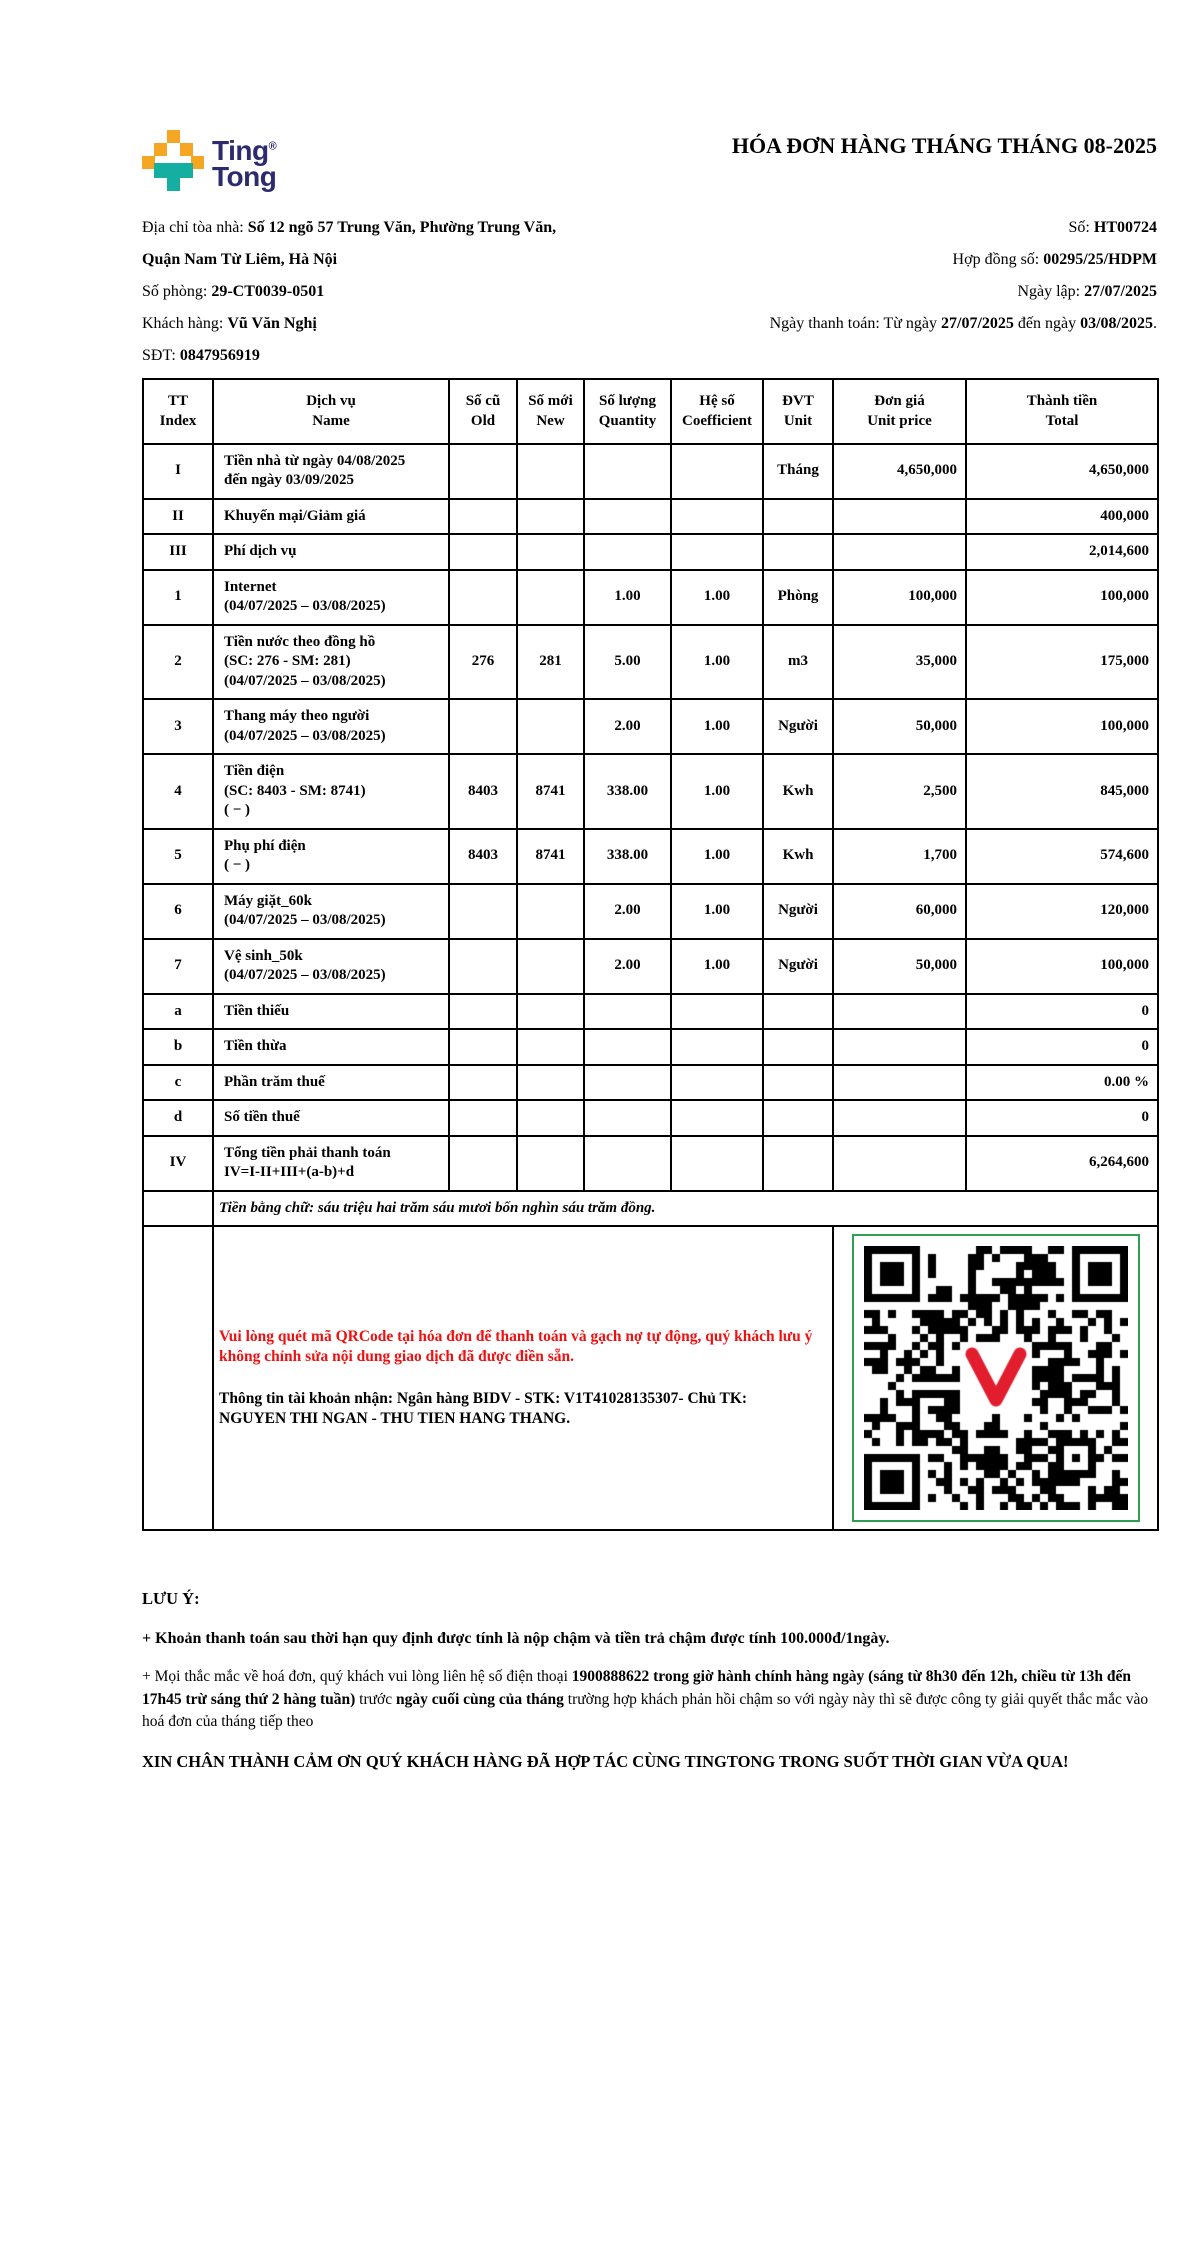 This screenshot has width=1200, height=2259. What do you see at coordinates (717, 661) in the screenshot?
I see `cell-coefficient: 1.00` at bounding box center [717, 661].